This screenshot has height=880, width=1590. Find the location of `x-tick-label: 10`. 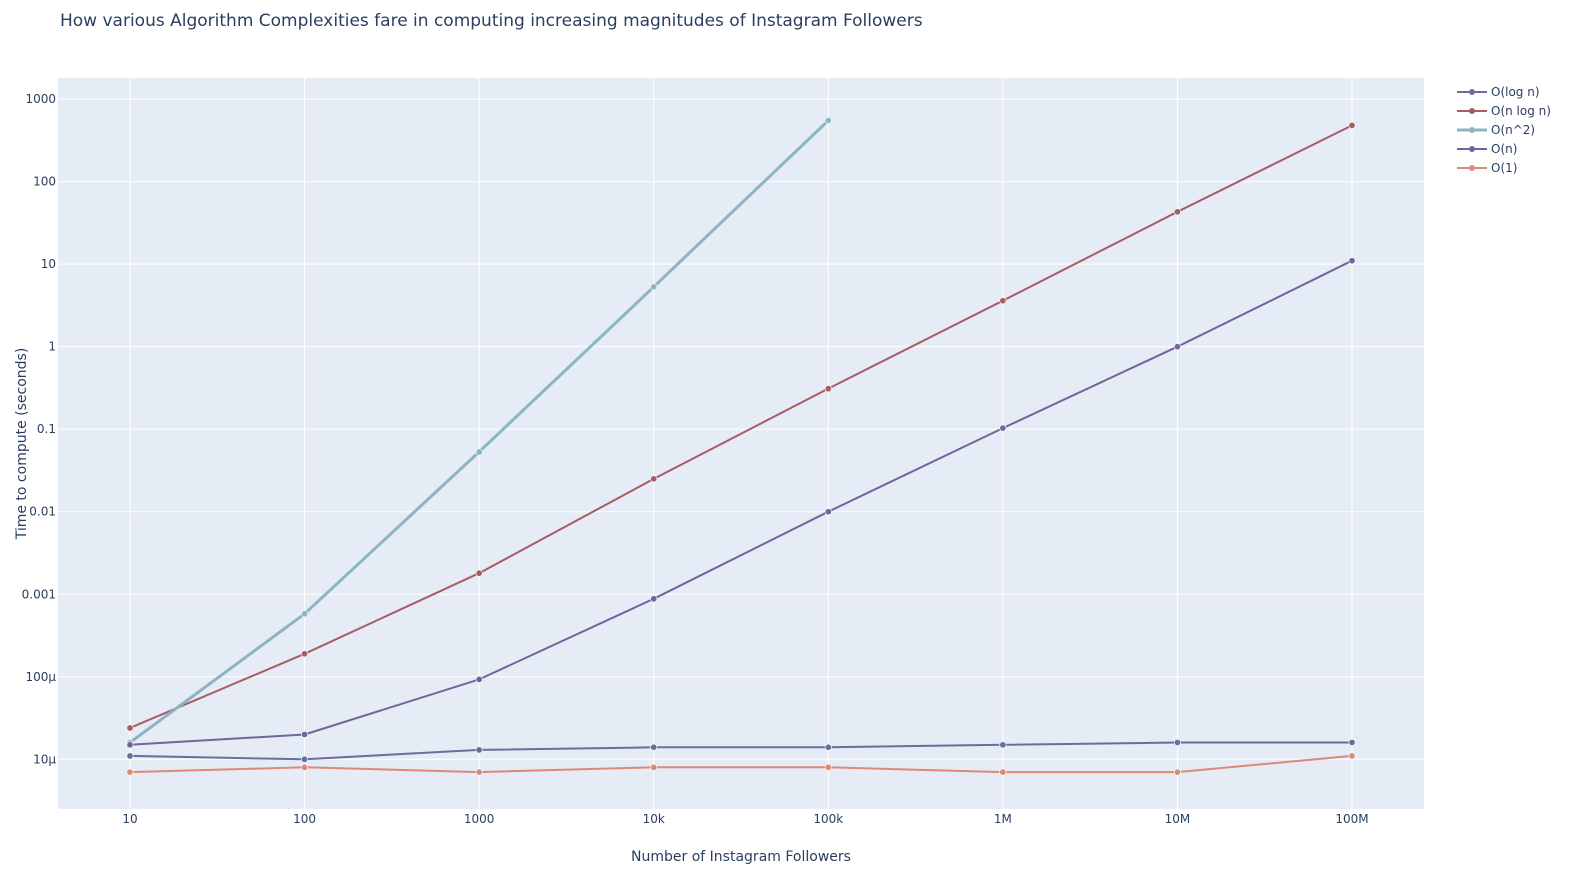

x-tick-label: 10 is located at coordinates (129, 819).